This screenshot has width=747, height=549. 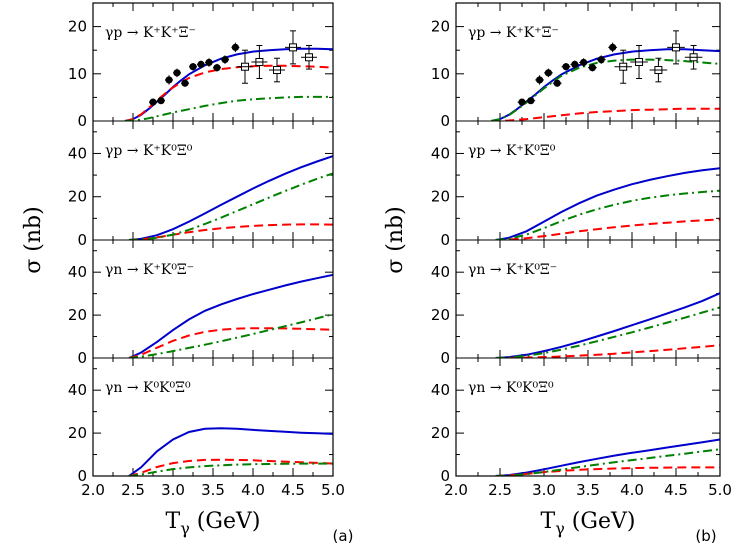 What do you see at coordinates (720, 490) in the screenshot?
I see `x-tick-label: 5.0` at bounding box center [720, 490].